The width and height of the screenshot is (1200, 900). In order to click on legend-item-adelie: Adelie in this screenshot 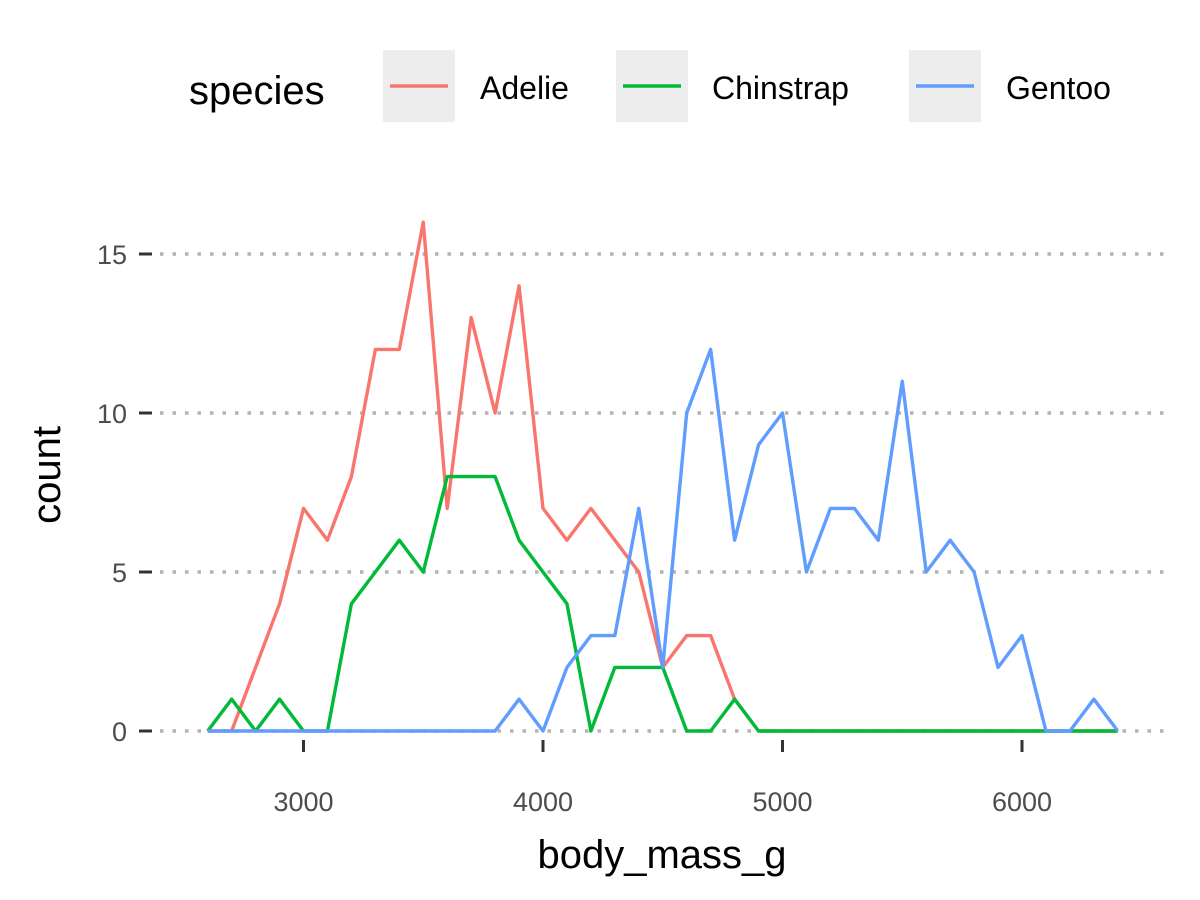, I will do `click(476, 86)`.